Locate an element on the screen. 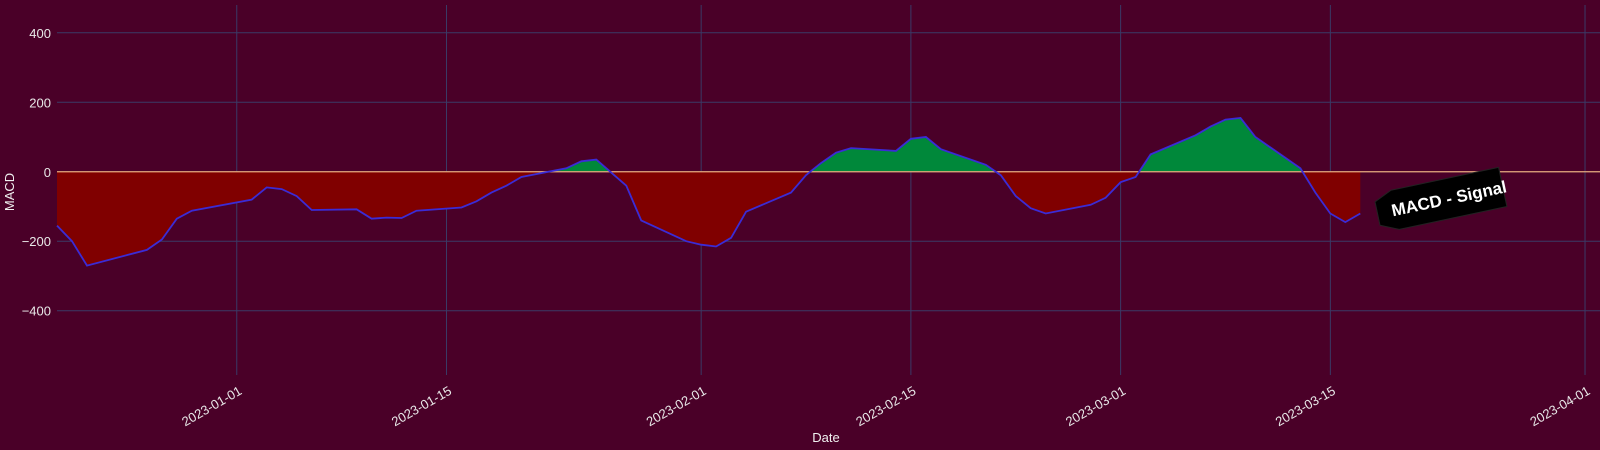 This screenshot has height=450, width=1600. y-tick-label: 200 is located at coordinates (40, 102).